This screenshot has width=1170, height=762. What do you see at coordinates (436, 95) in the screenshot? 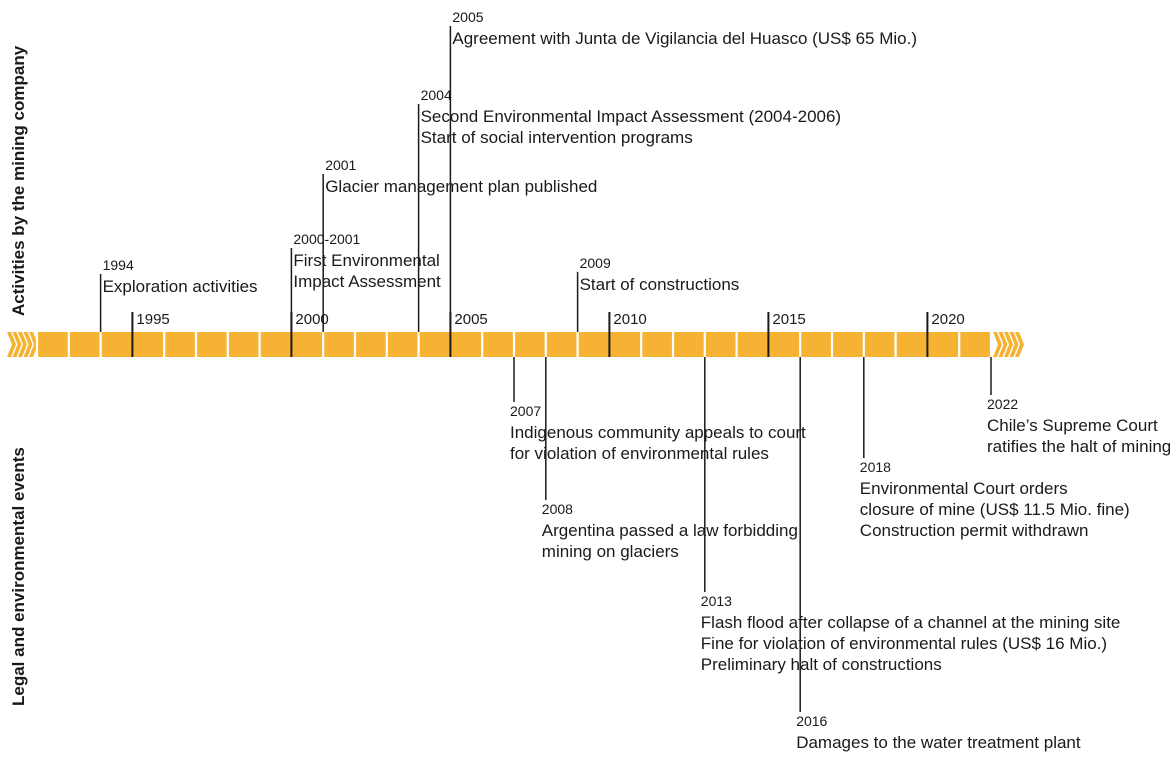
I see `event-year-label: 2004` at bounding box center [436, 95].